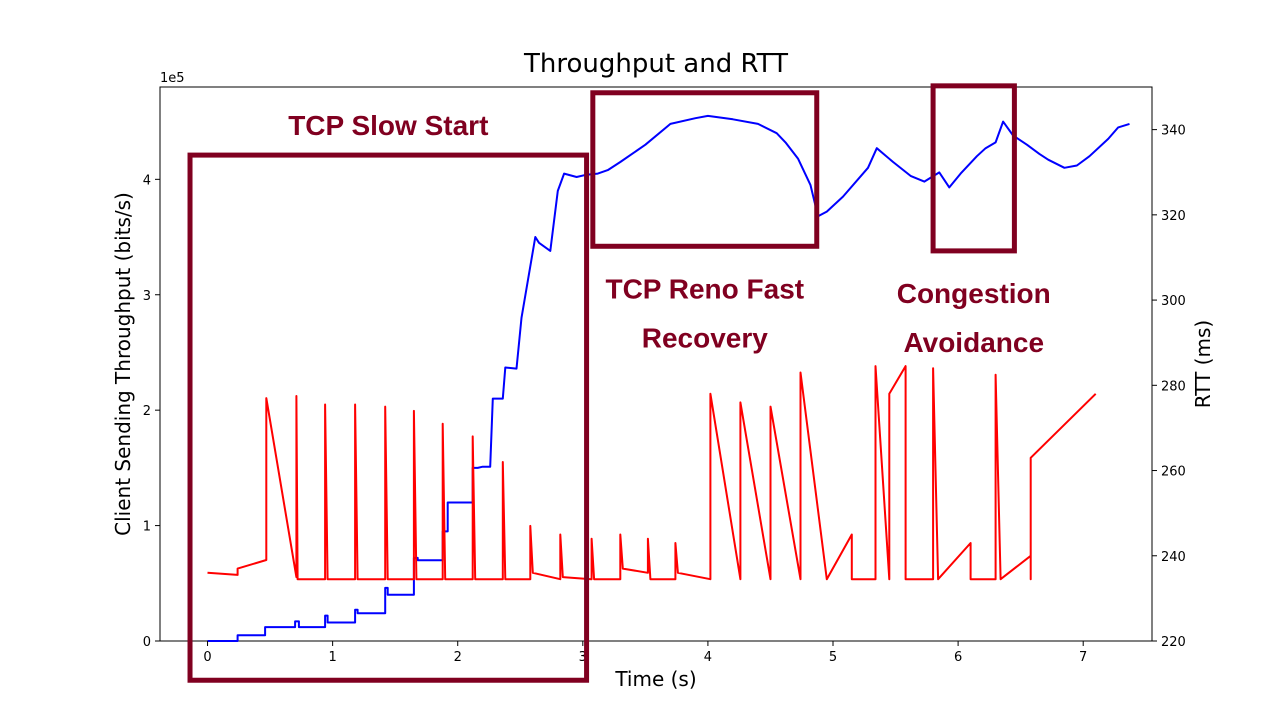 This screenshot has width=1280, height=720. What do you see at coordinates (1173, 472) in the screenshot?
I see `y2-tick-label: 260` at bounding box center [1173, 472].